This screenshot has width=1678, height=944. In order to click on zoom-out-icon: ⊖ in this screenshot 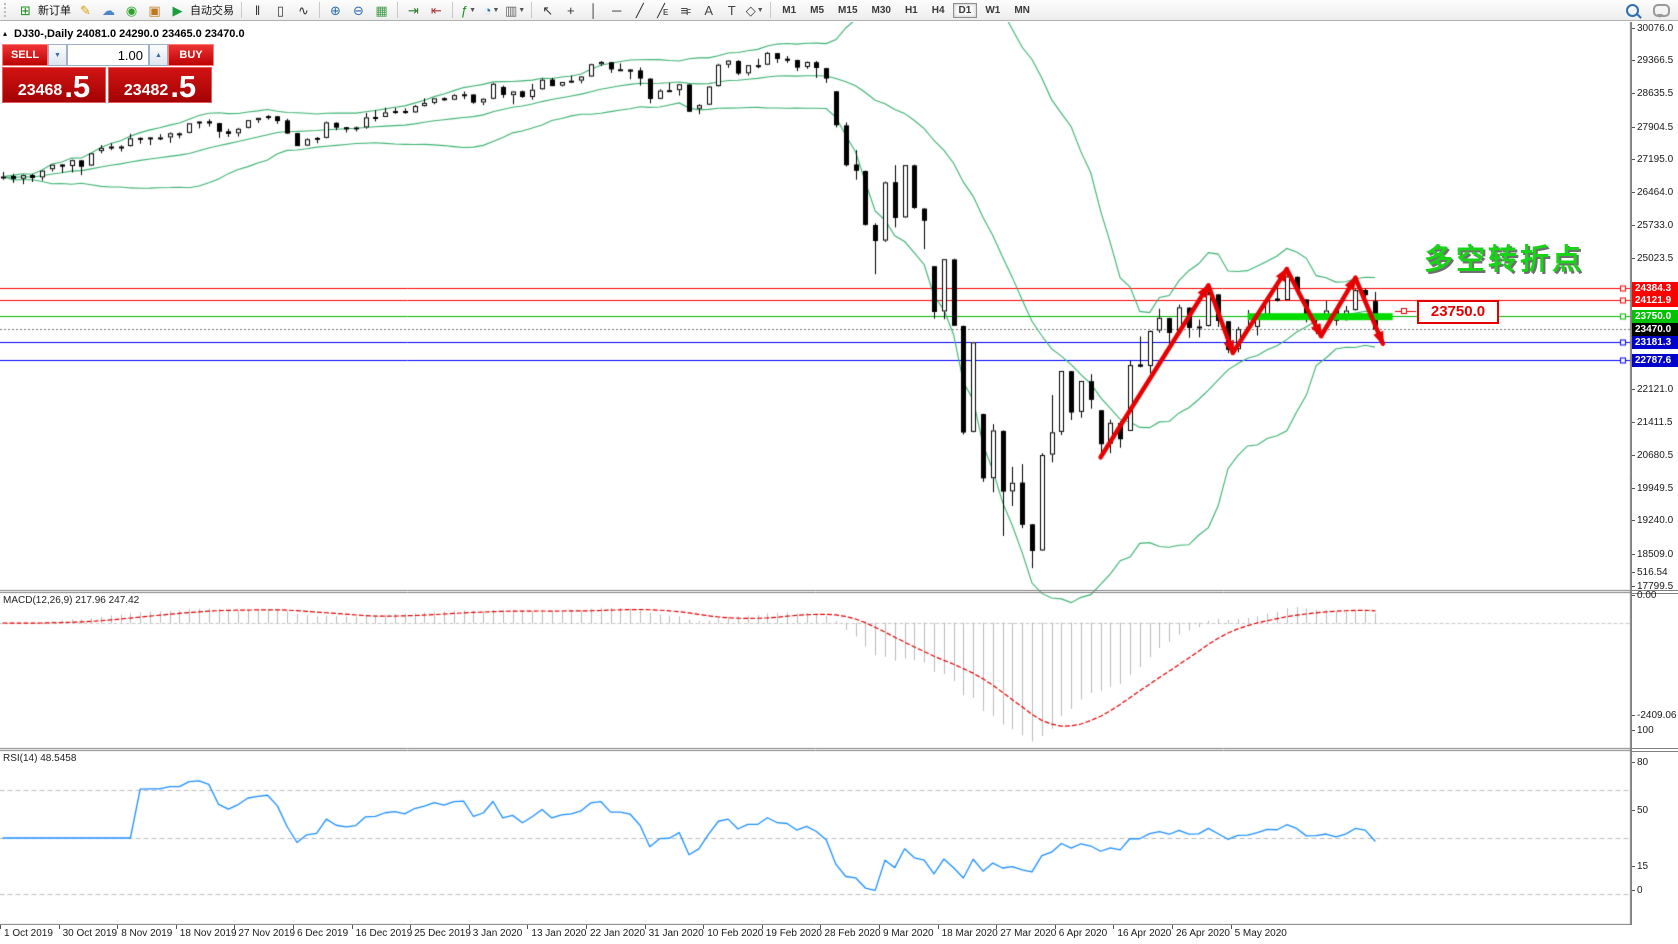, I will do `click(358, 10)`.